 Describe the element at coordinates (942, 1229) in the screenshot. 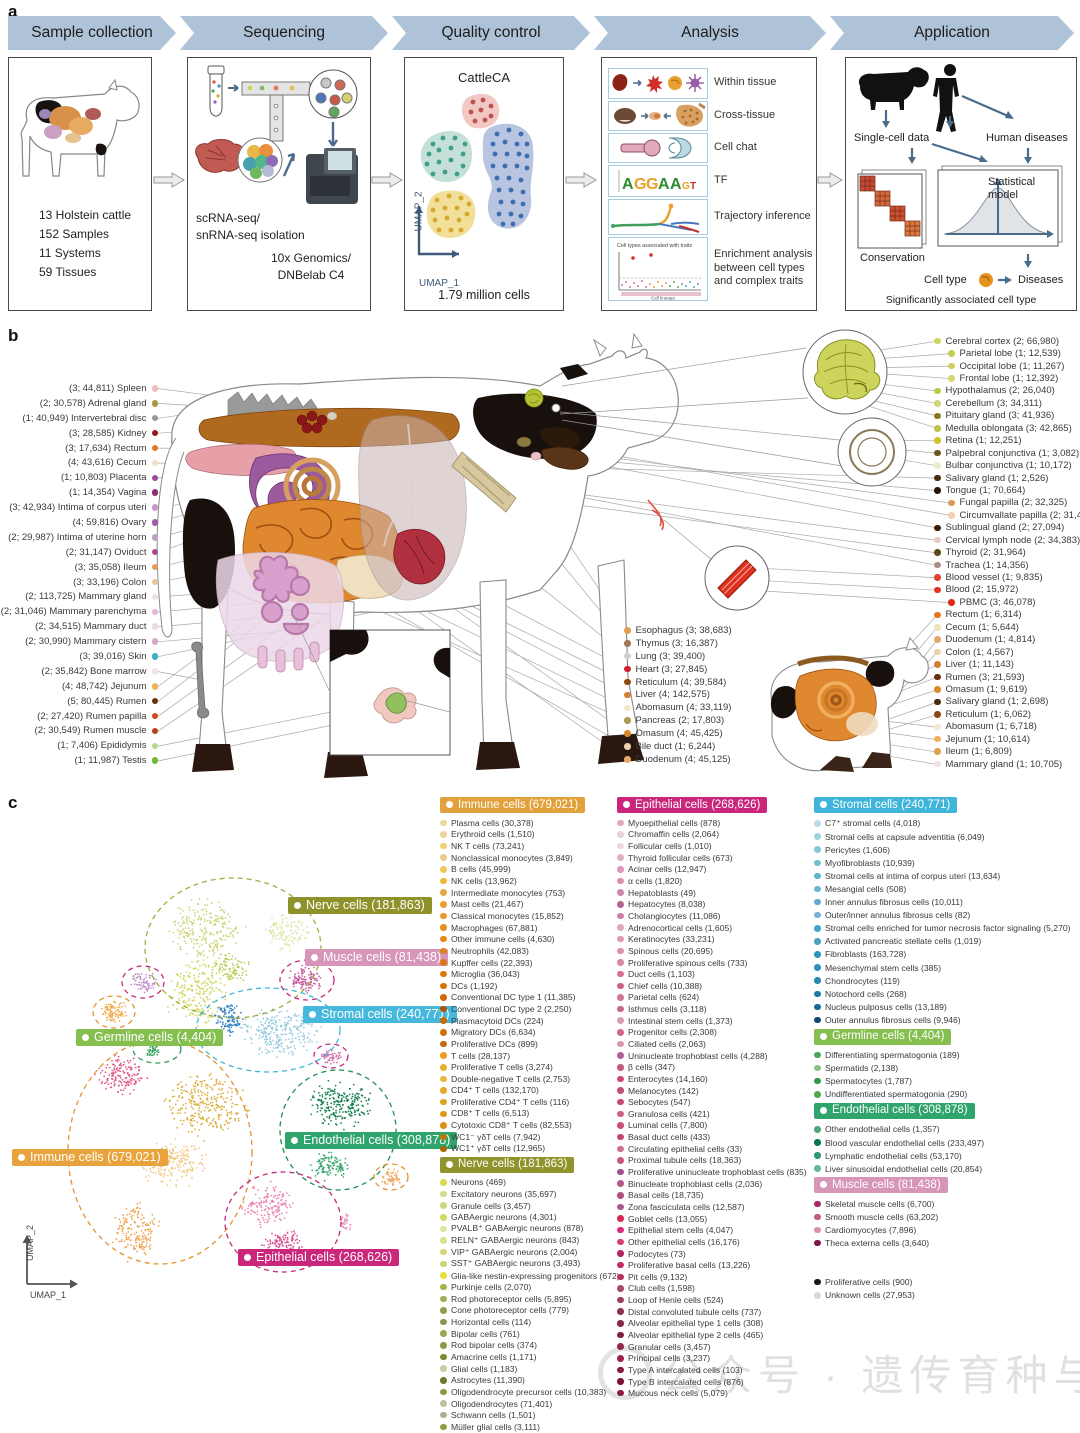

I see `legend-item: Cardiomyocytes (7,896)` at that location.